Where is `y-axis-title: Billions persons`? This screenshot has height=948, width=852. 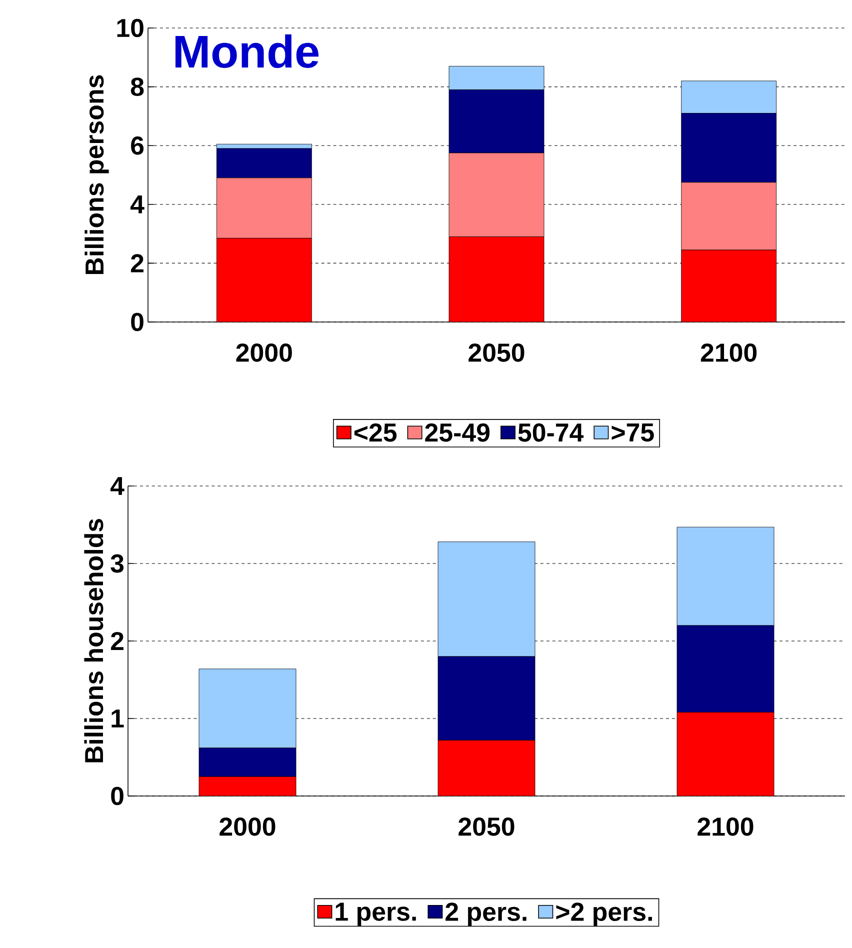
y-axis-title: Billions persons is located at coordinates (96, 174).